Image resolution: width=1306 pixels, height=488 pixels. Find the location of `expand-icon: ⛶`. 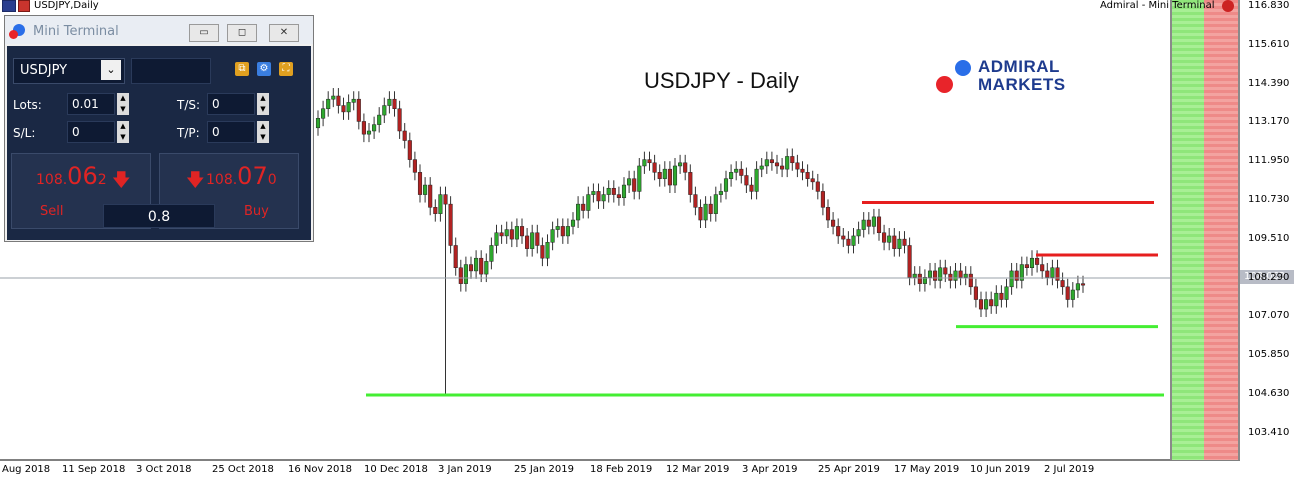

expand-icon: ⛶ is located at coordinates (286, 69).